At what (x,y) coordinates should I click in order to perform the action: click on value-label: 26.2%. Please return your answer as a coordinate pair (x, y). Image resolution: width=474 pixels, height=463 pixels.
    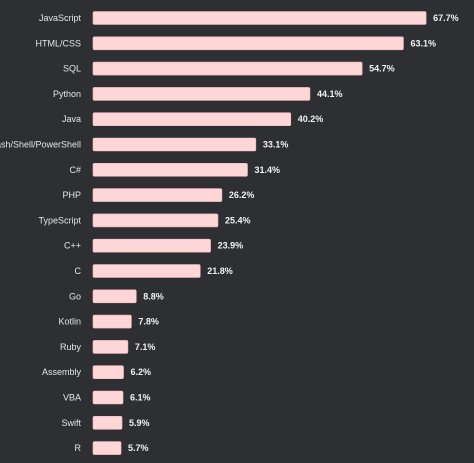
    Looking at the image, I should click on (242, 195).